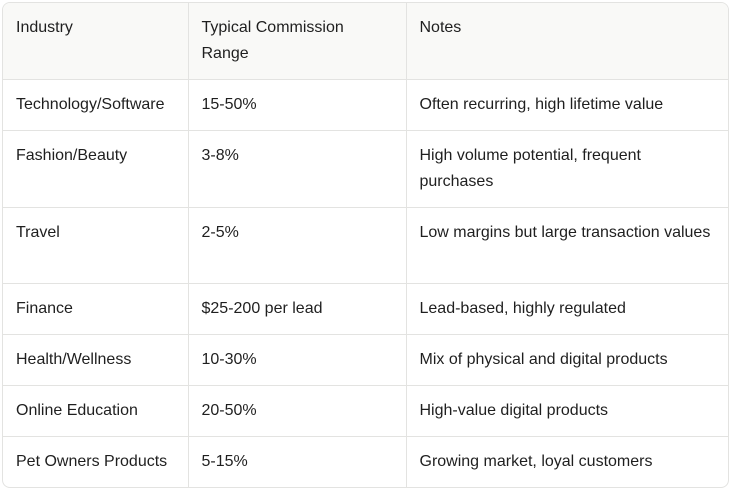 This screenshot has height=488, width=732. What do you see at coordinates (95, 41) in the screenshot?
I see `header-cell-industry: Industry` at bounding box center [95, 41].